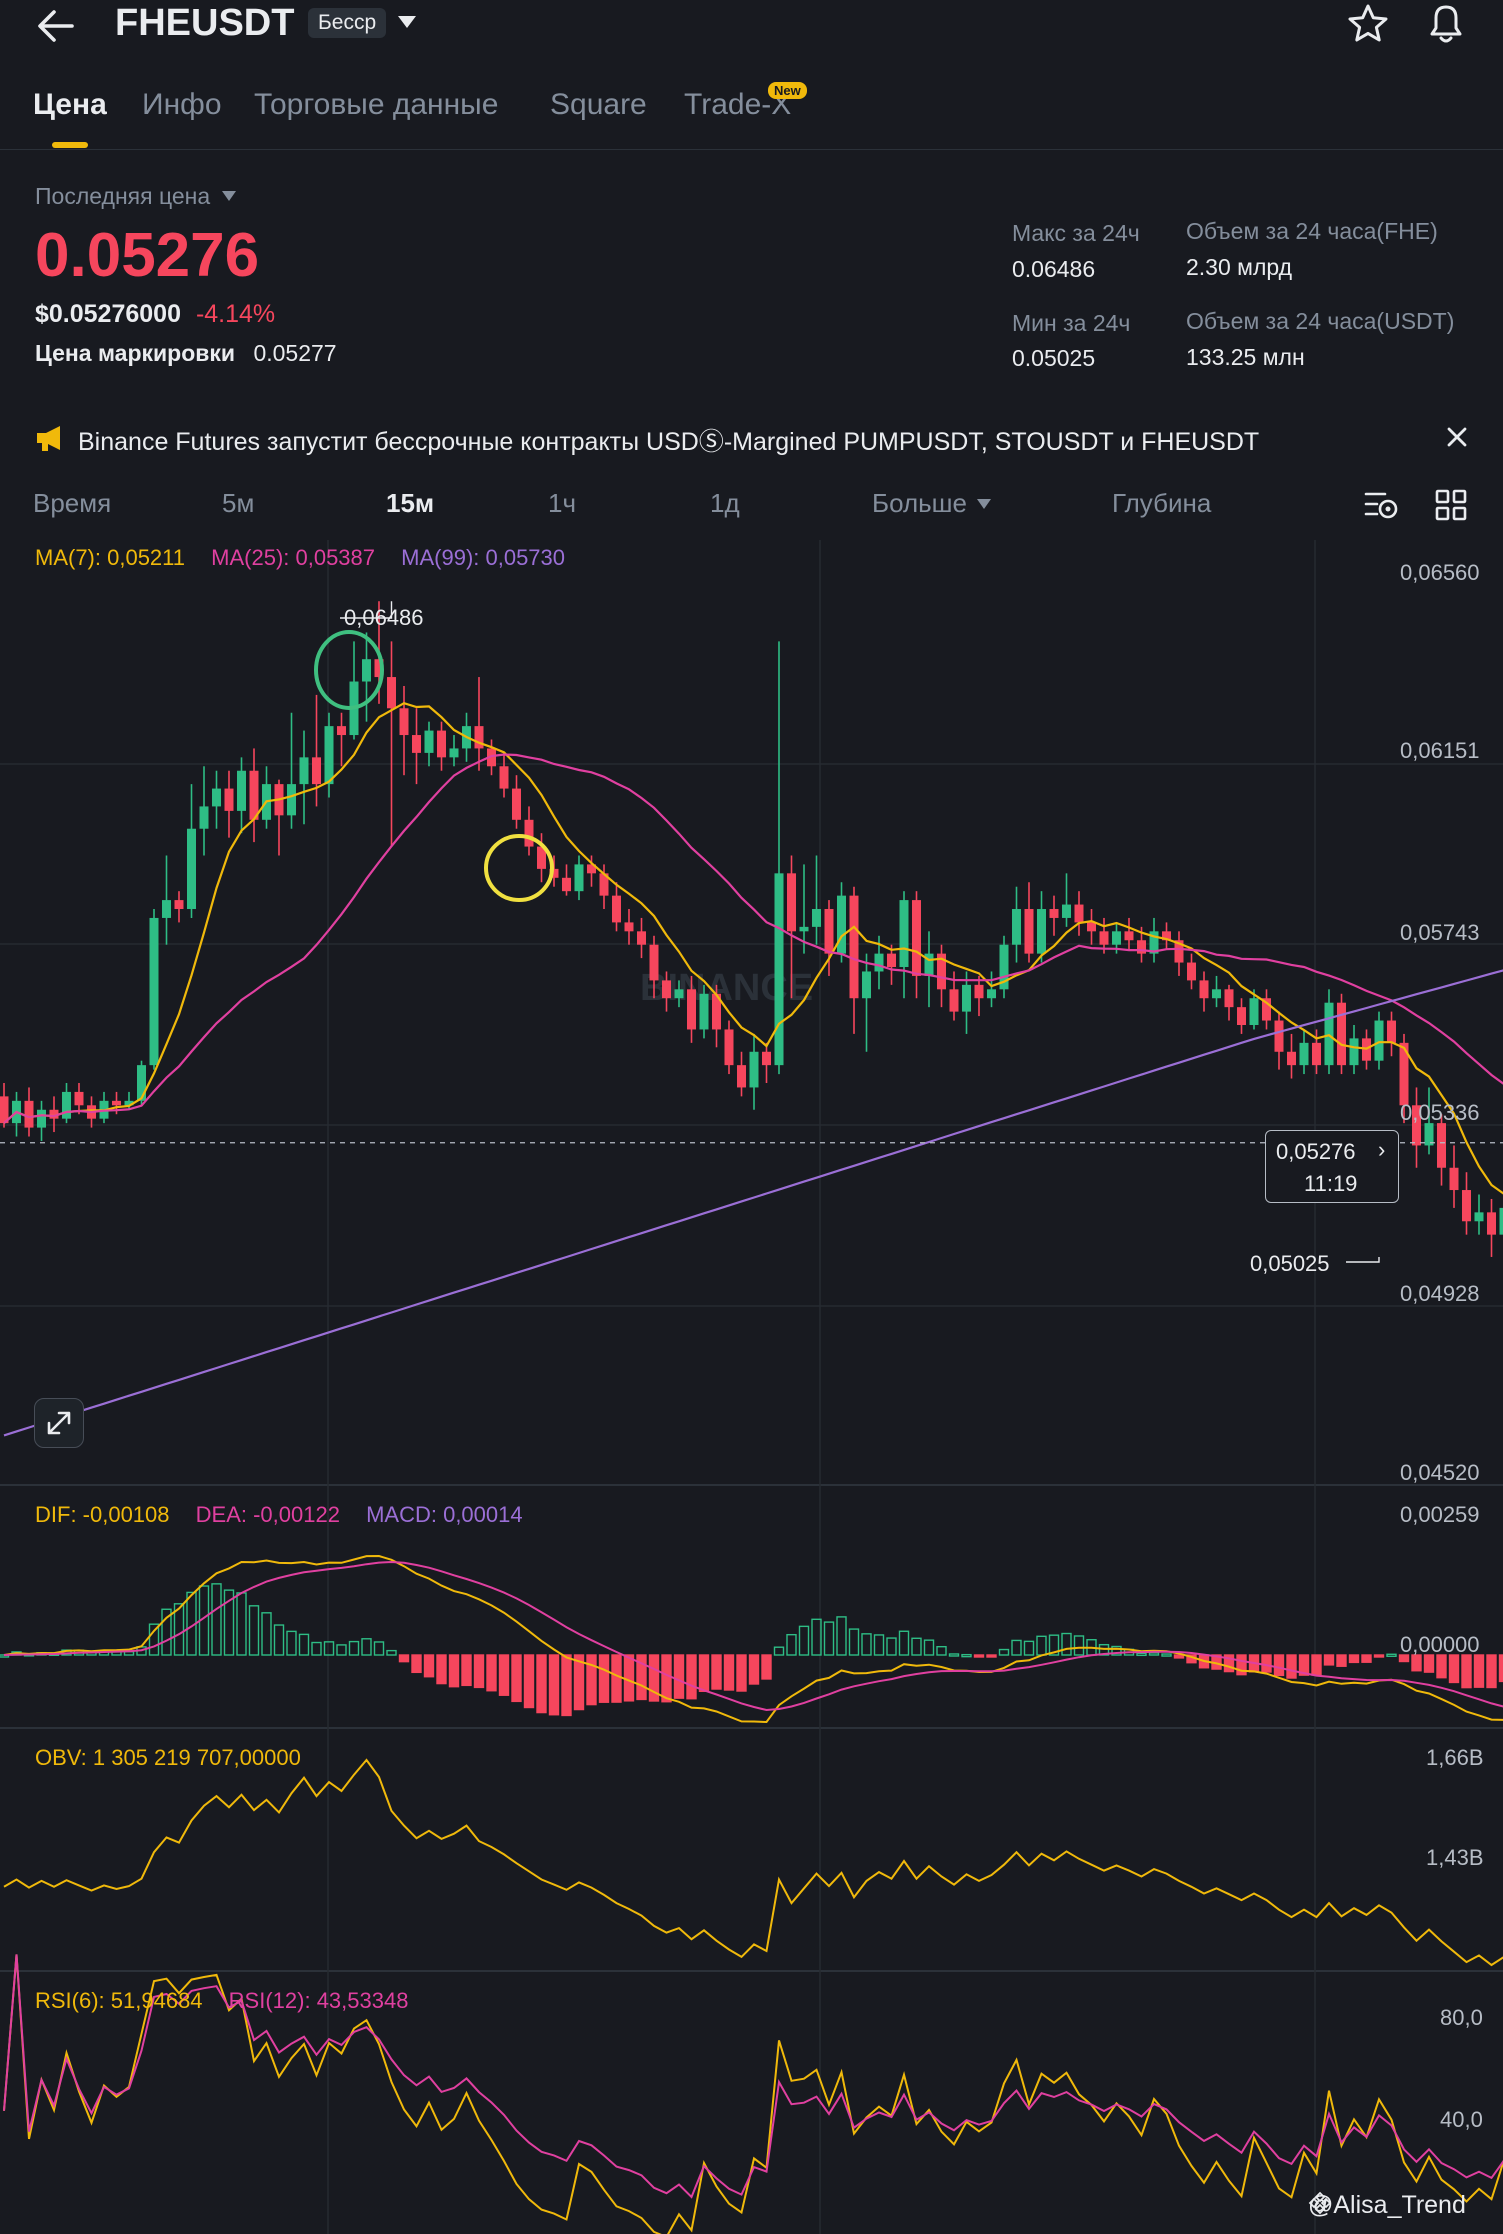  I want to click on low-24h-value: 0.05025, so click(1054, 358).